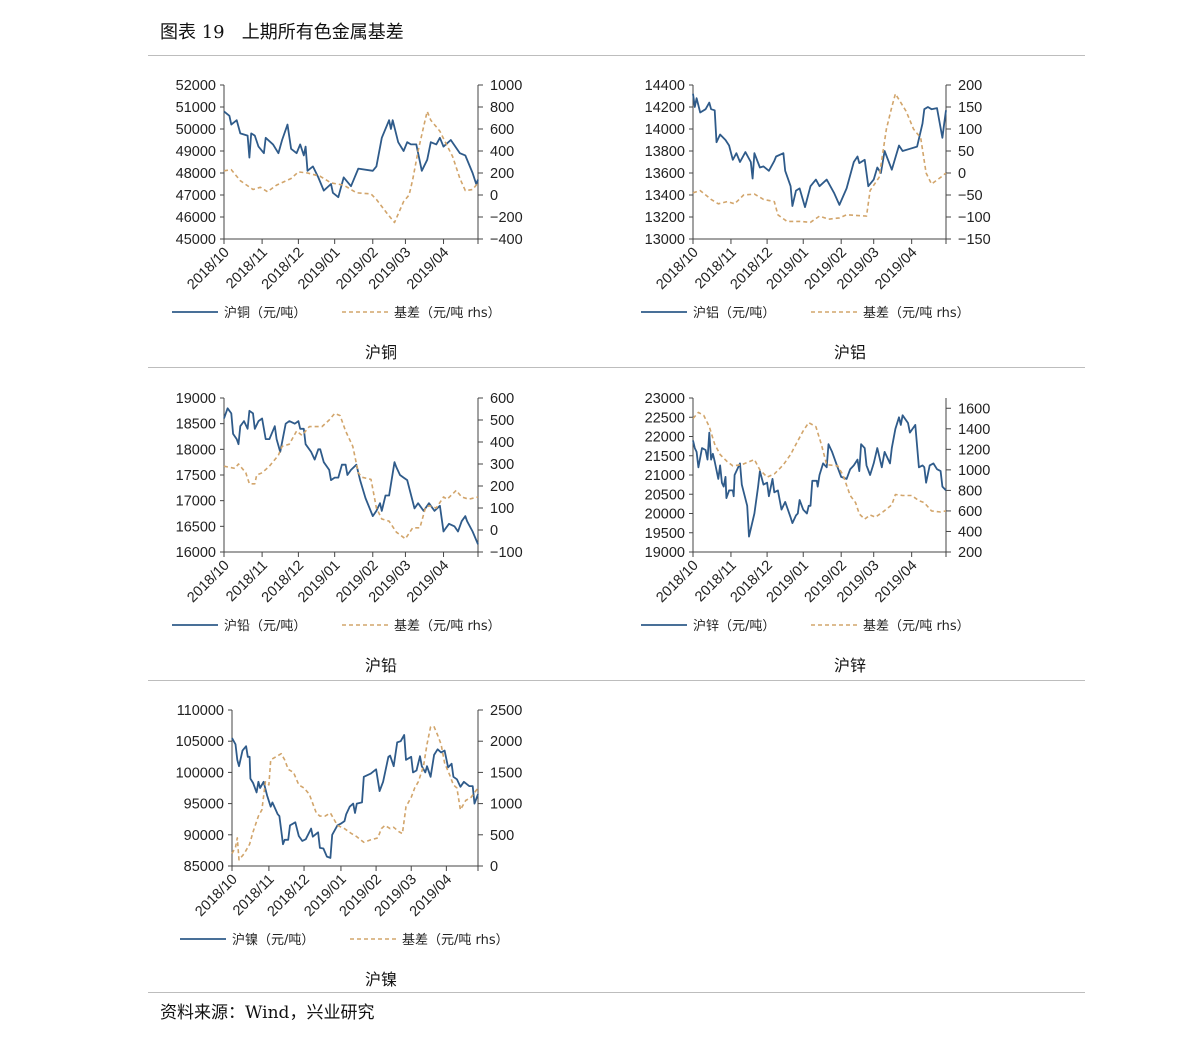  What do you see at coordinates (850, 352) in the screenshot?
I see `chart-caption: 沪铝` at bounding box center [850, 352].